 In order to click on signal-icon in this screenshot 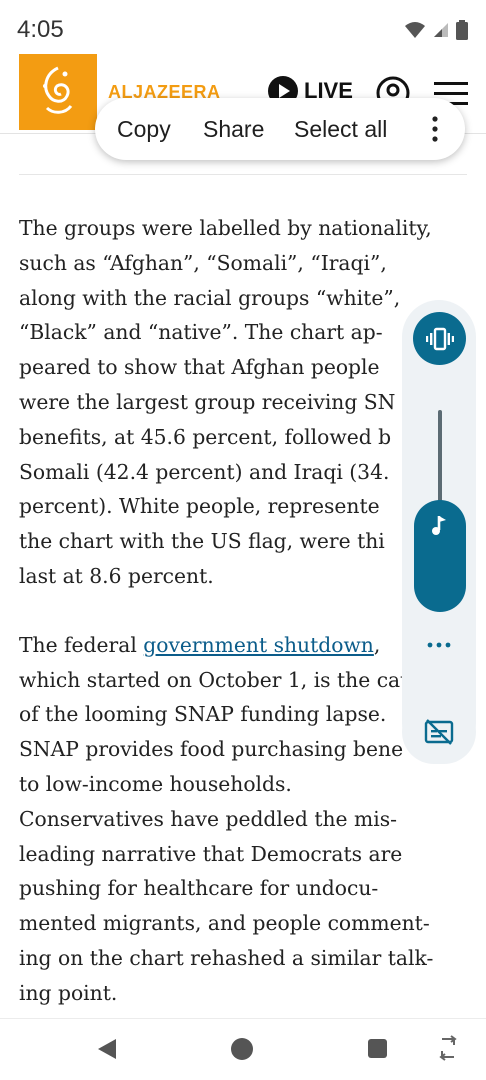, I will do `click(441, 30)`.